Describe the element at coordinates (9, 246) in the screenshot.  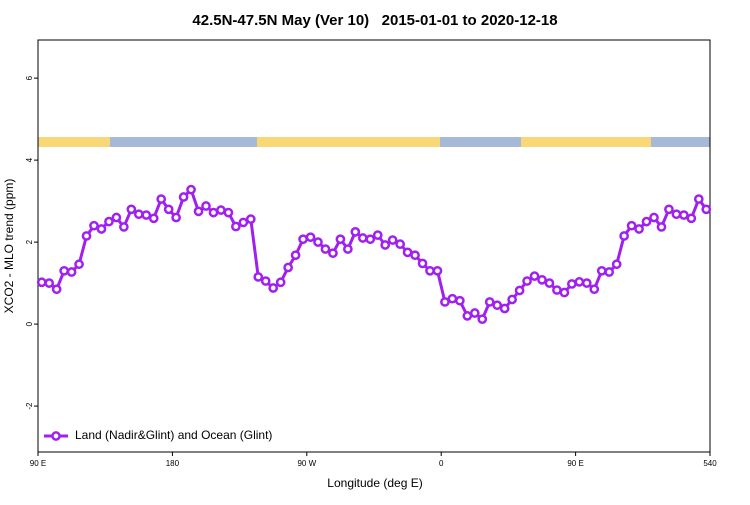
I see `y-axis-label: XCO2 - MLO trend (ppm)` at that location.